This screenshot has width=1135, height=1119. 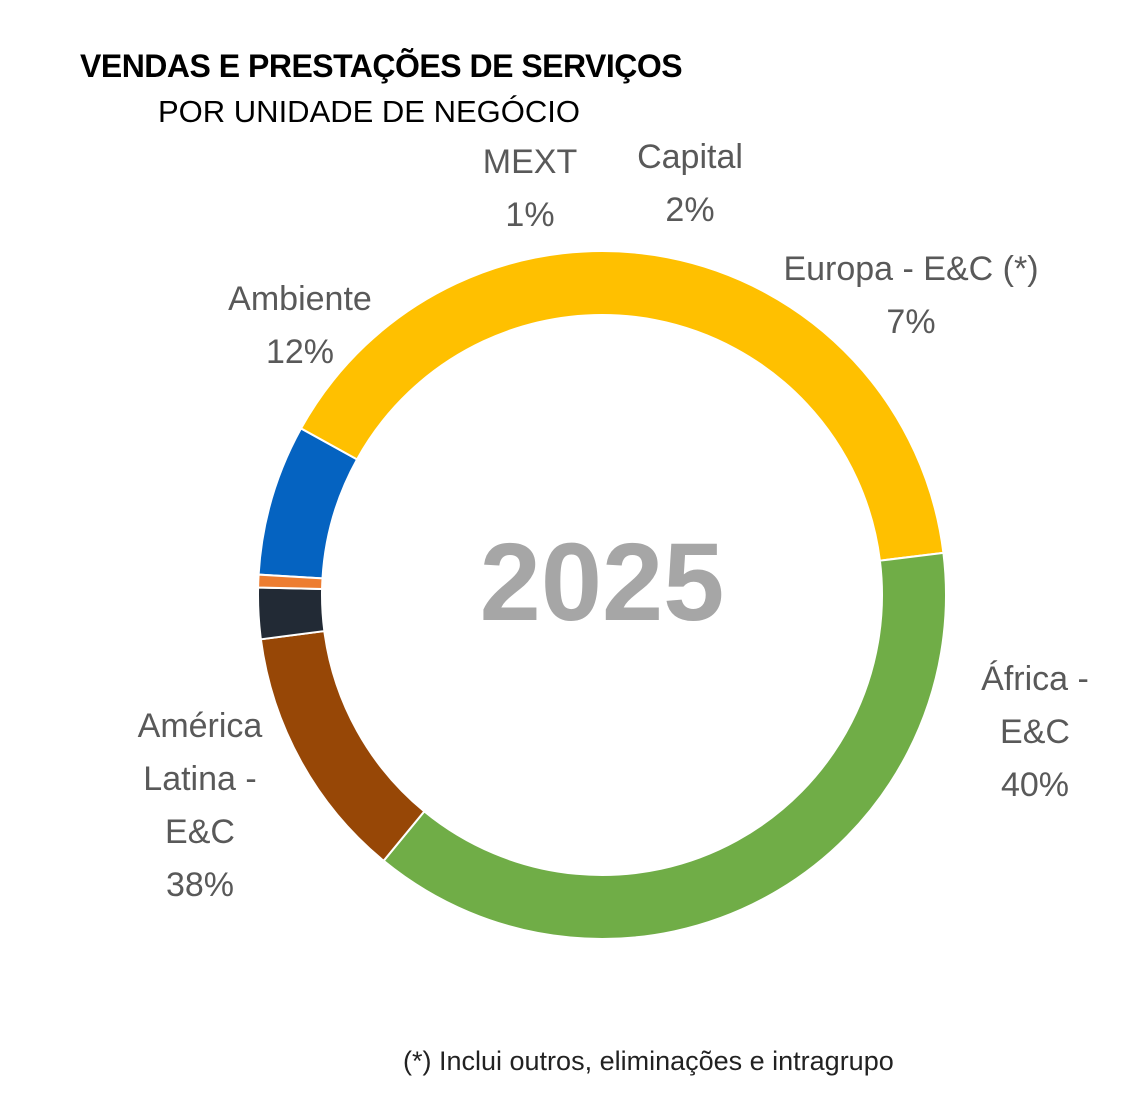 I want to click on label-name-line: África -, so click(x=1035, y=679).